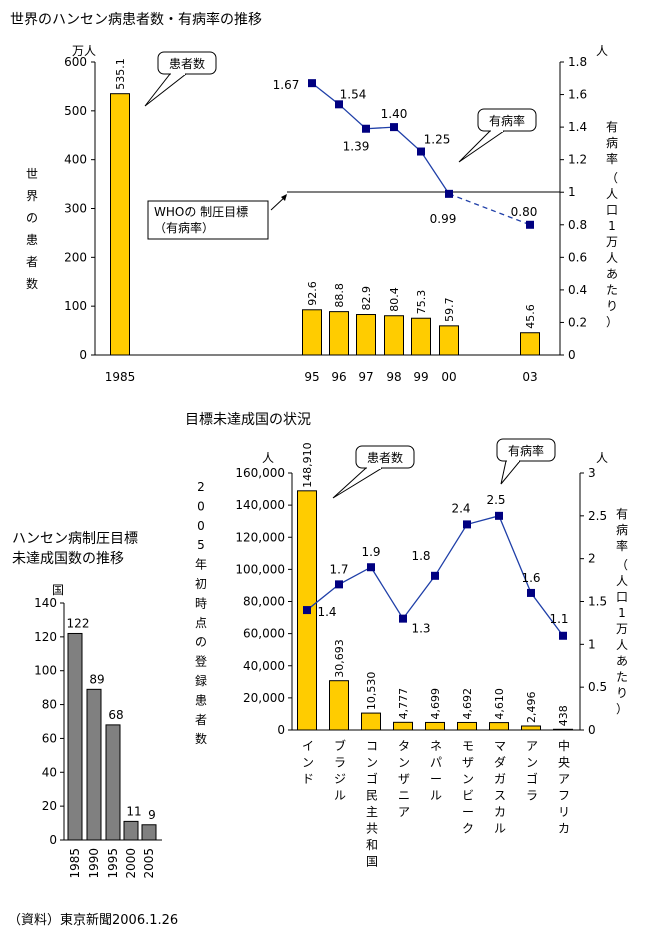  Describe the element at coordinates (467, 704) in the screenshot. I see `chart3-bar-label: 4,692` at that location.